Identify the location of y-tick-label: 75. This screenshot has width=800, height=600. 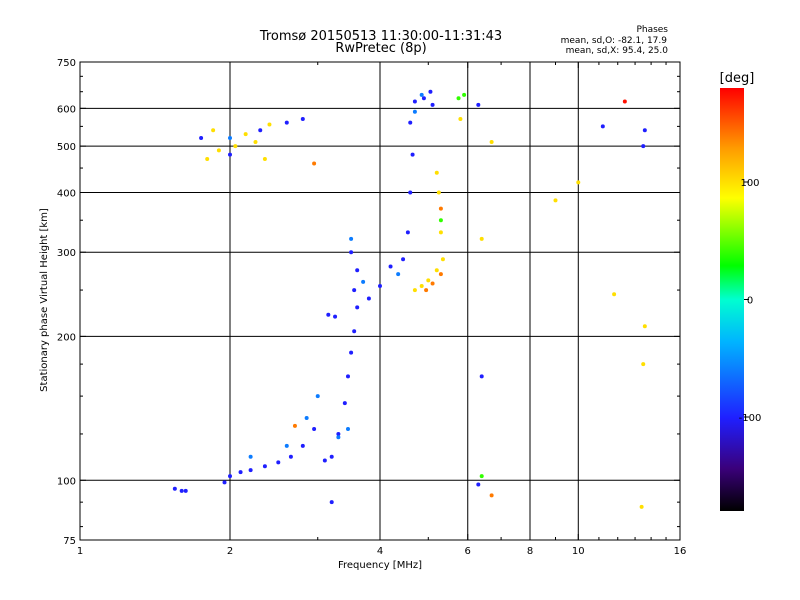
(69, 541).